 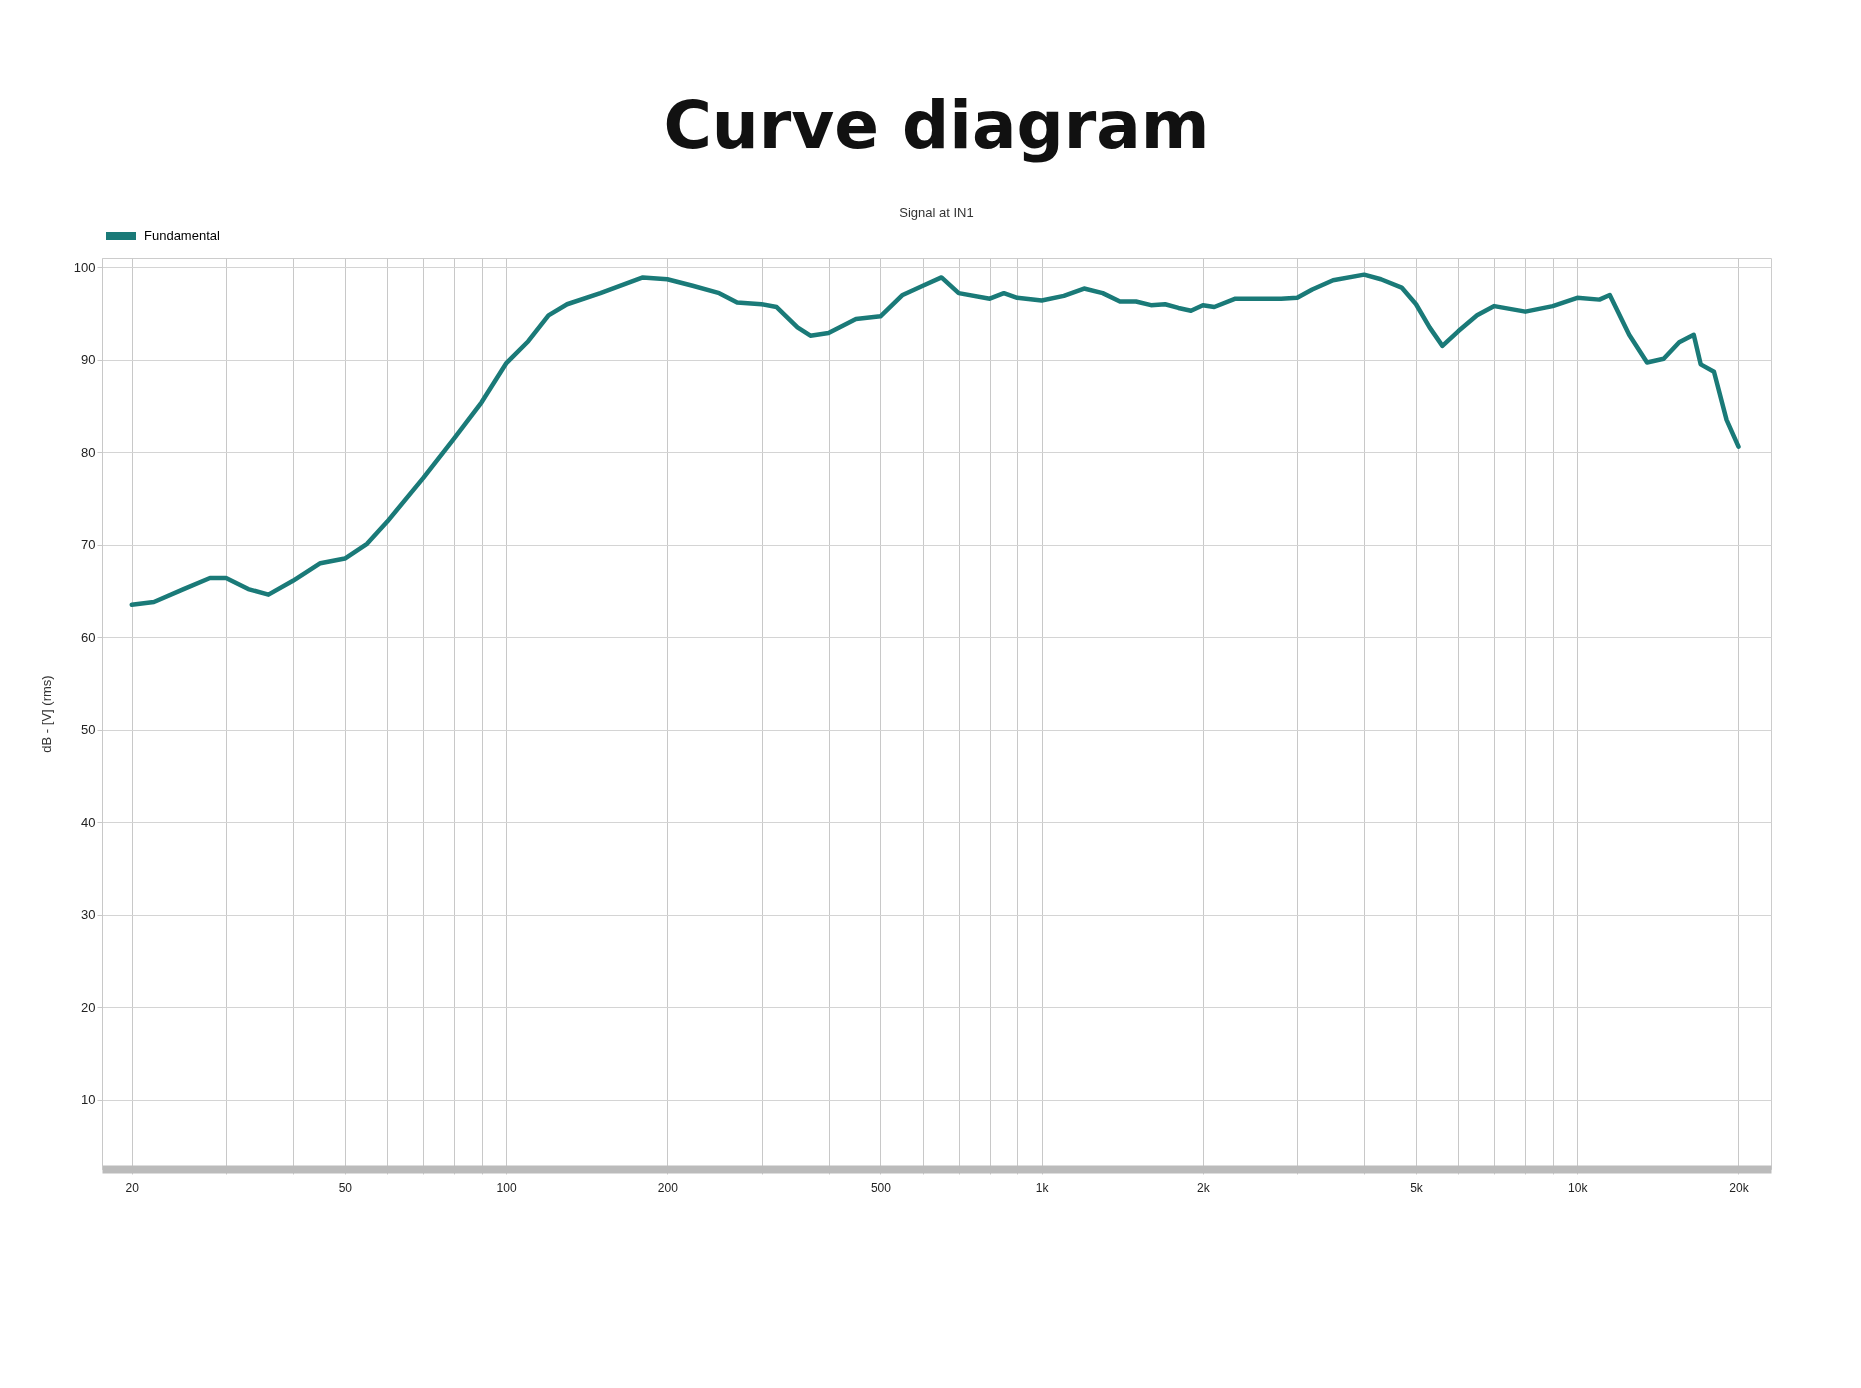 What do you see at coordinates (1204, 1187) in the screenshot?
I see `x-tick-label: 2k` at bounding box center [1204, 1187].